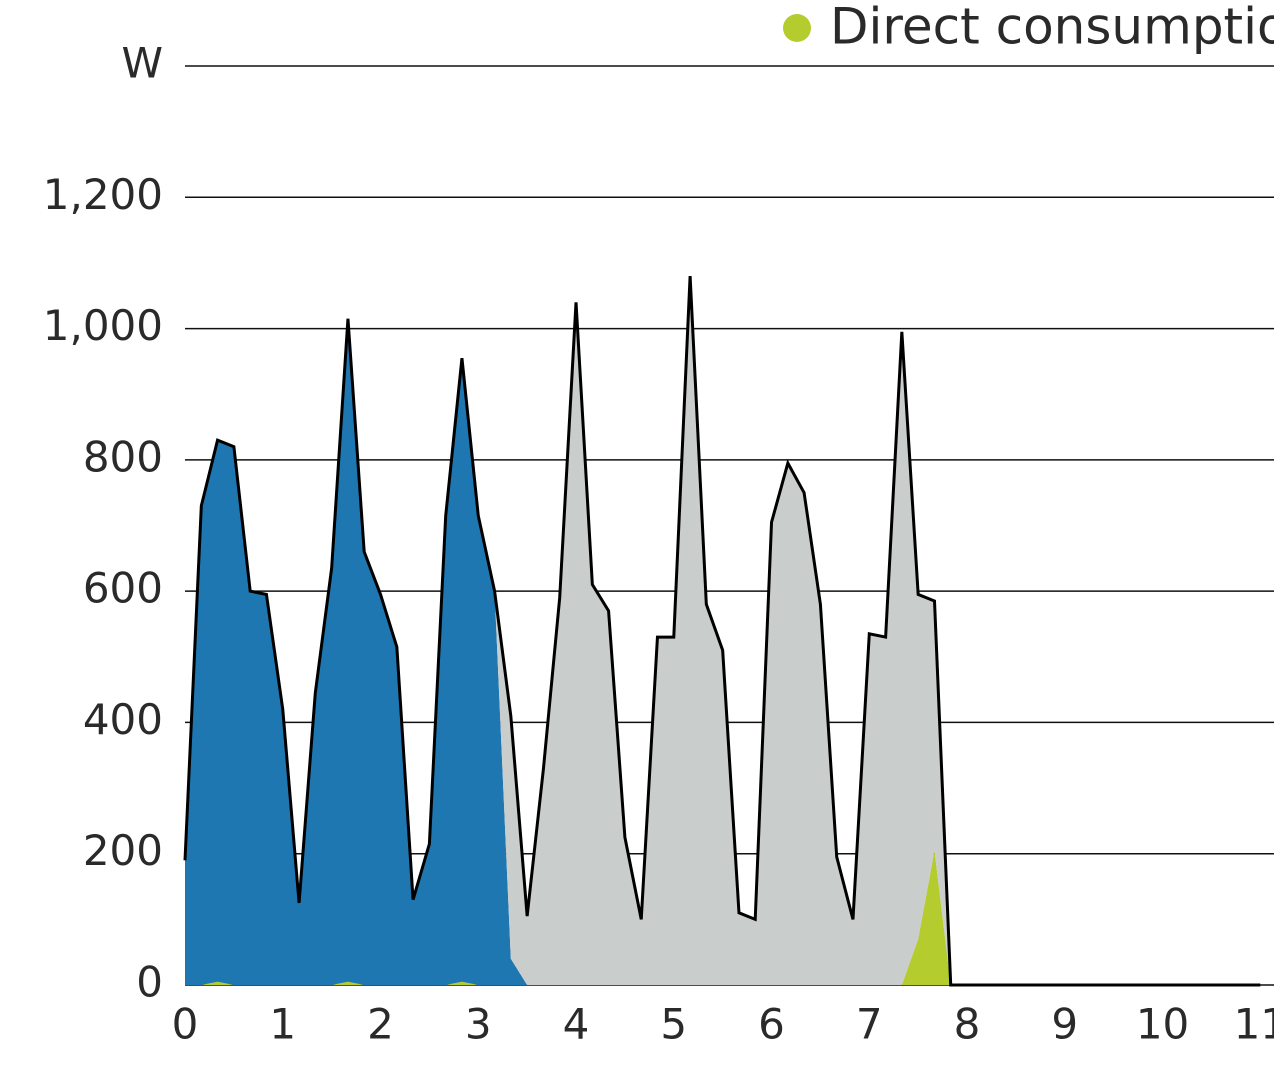 This screenshot has width=1274, height=1080. What do you see at coordinates (1052, 28) in the screenshot?
I see `legend-label: Direct consumption` at bounding box center [1052, 28].